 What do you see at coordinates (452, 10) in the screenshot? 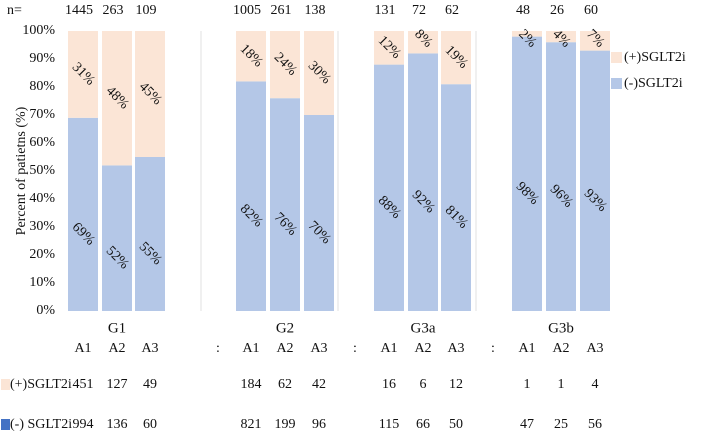
I see `n-value-9: 62` at bounding box center [452, 10].